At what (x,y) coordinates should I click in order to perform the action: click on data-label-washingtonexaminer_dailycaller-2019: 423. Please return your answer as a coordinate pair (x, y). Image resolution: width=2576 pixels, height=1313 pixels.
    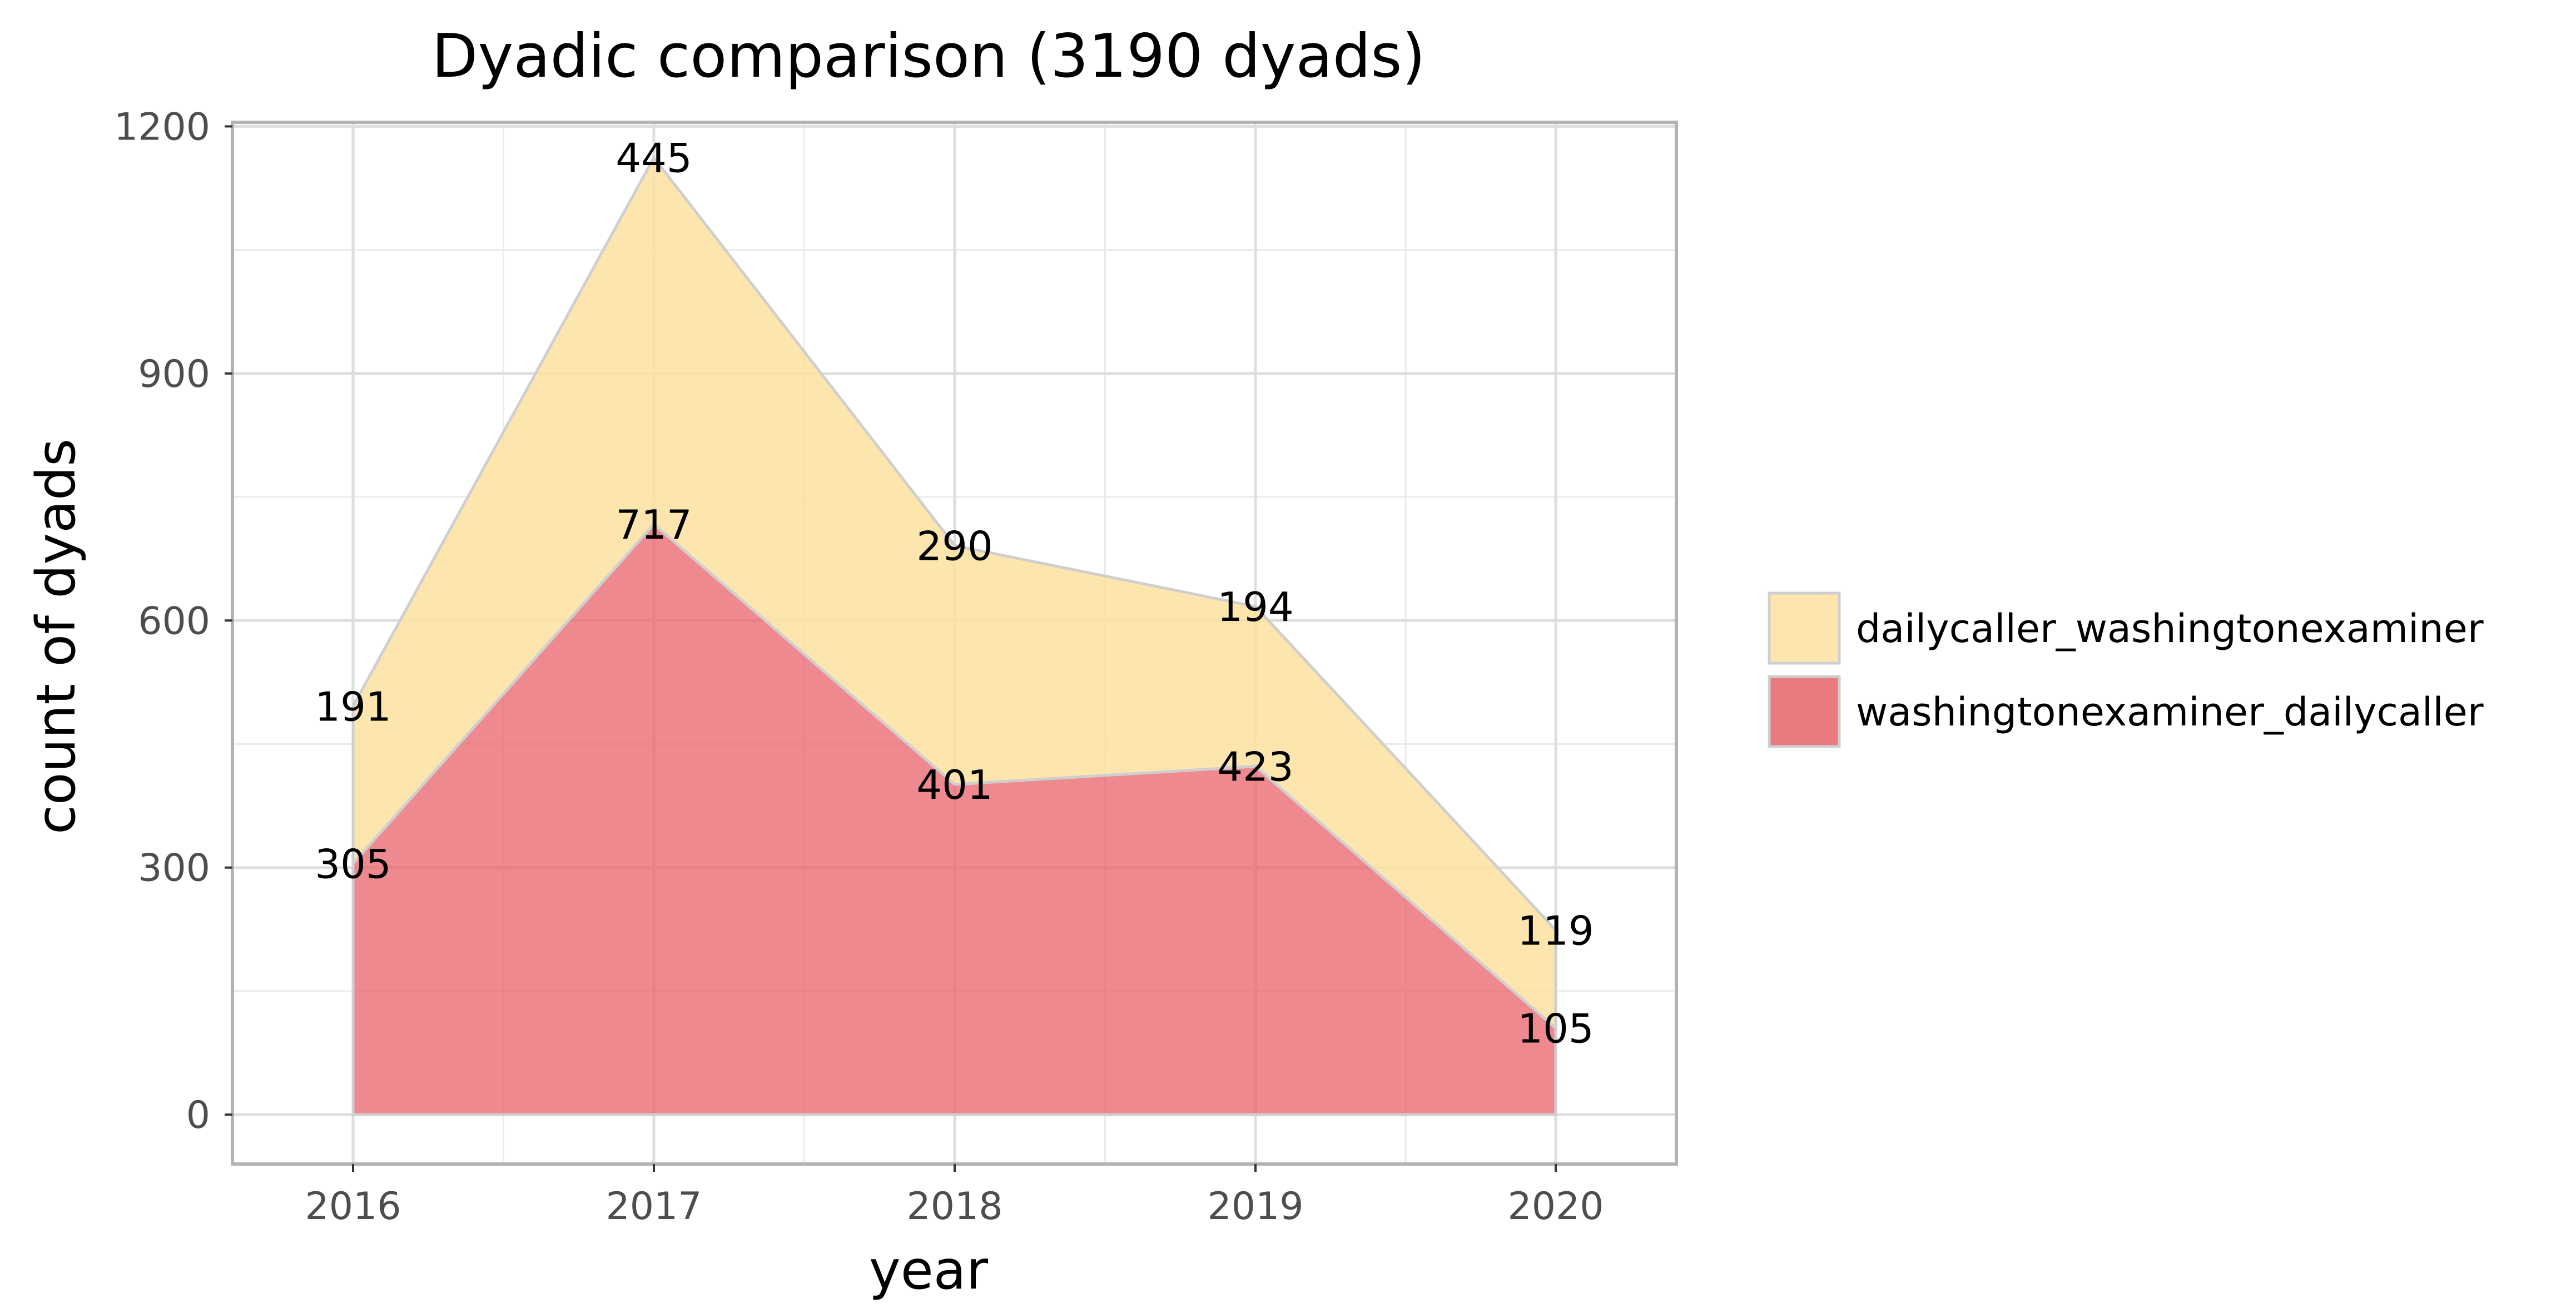
    Looking at the image, I should click on (1255, 766).